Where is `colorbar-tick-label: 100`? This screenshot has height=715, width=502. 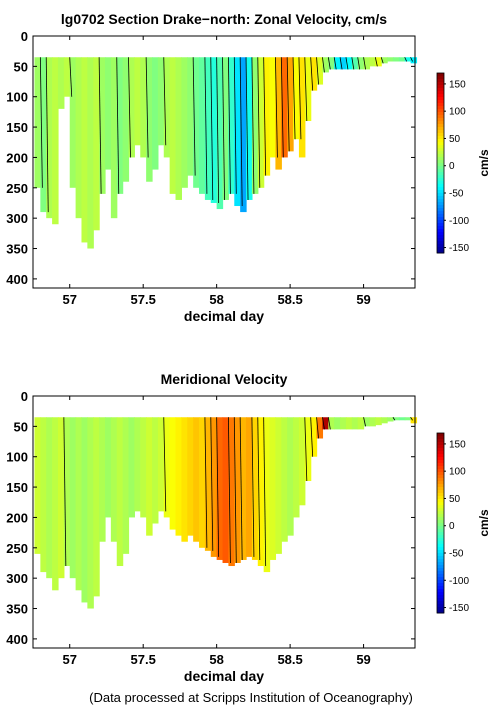 colorbar-tick-label: 100 is located at coordinates (457, 472).